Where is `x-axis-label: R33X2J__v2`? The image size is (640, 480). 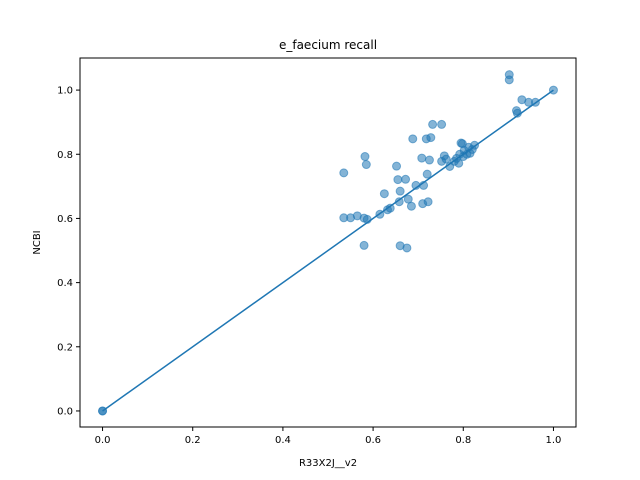 x-axis-label: R33X2J__v2 is located at coordinates (328, 463).